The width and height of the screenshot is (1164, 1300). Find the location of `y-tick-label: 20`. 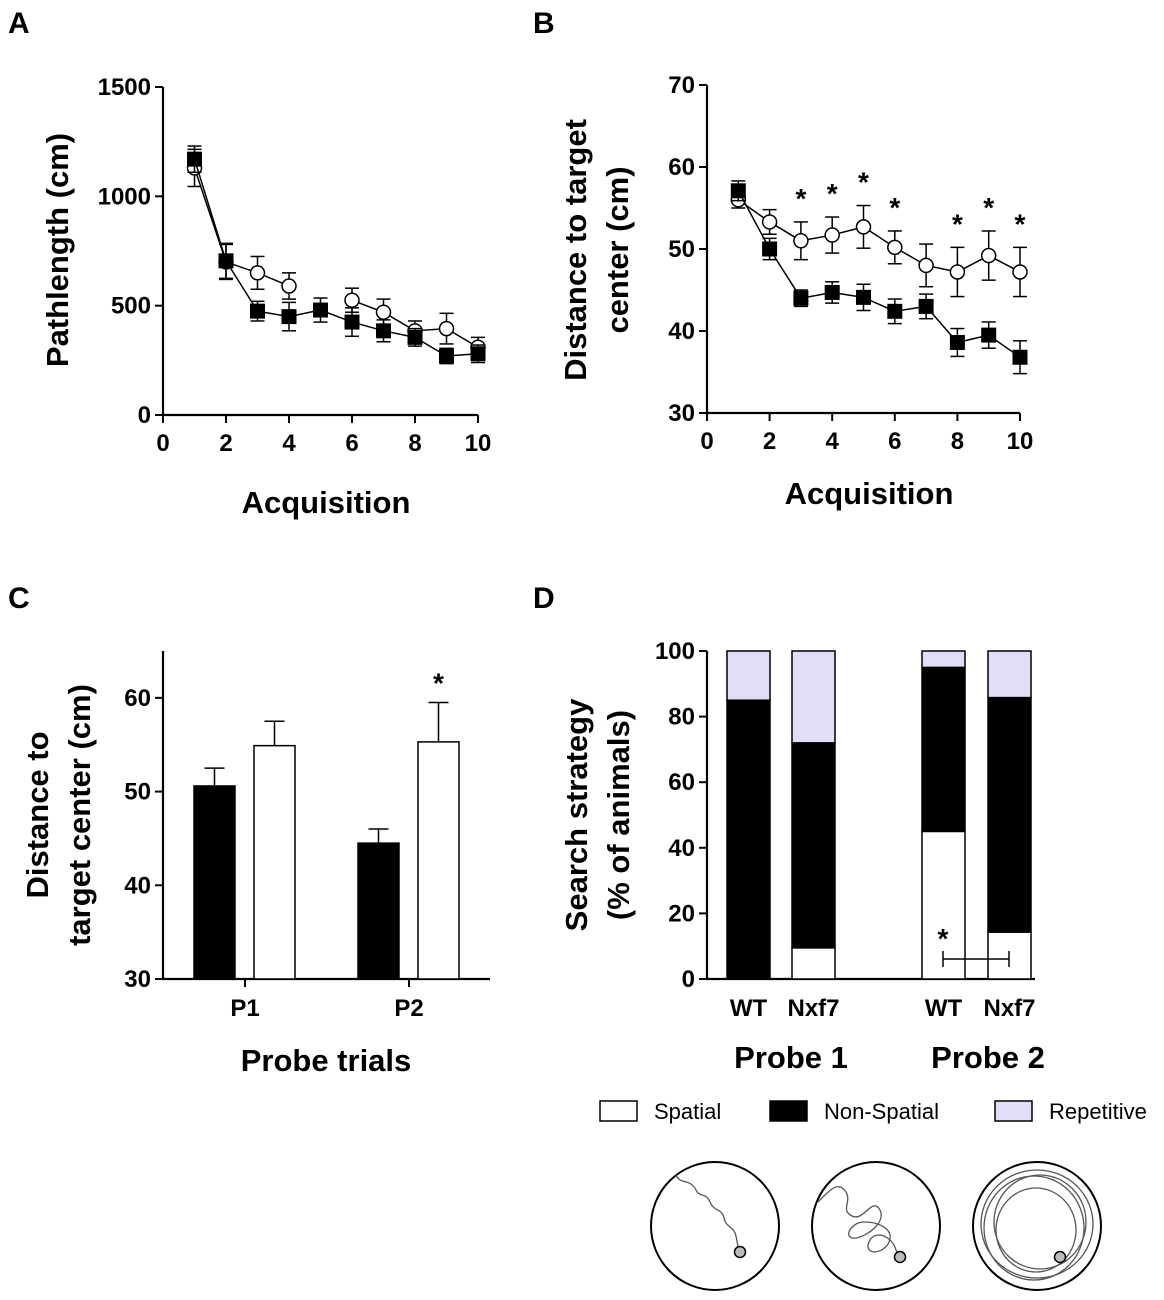

y-tick-label: 20 is located at coordinates (681, 913).